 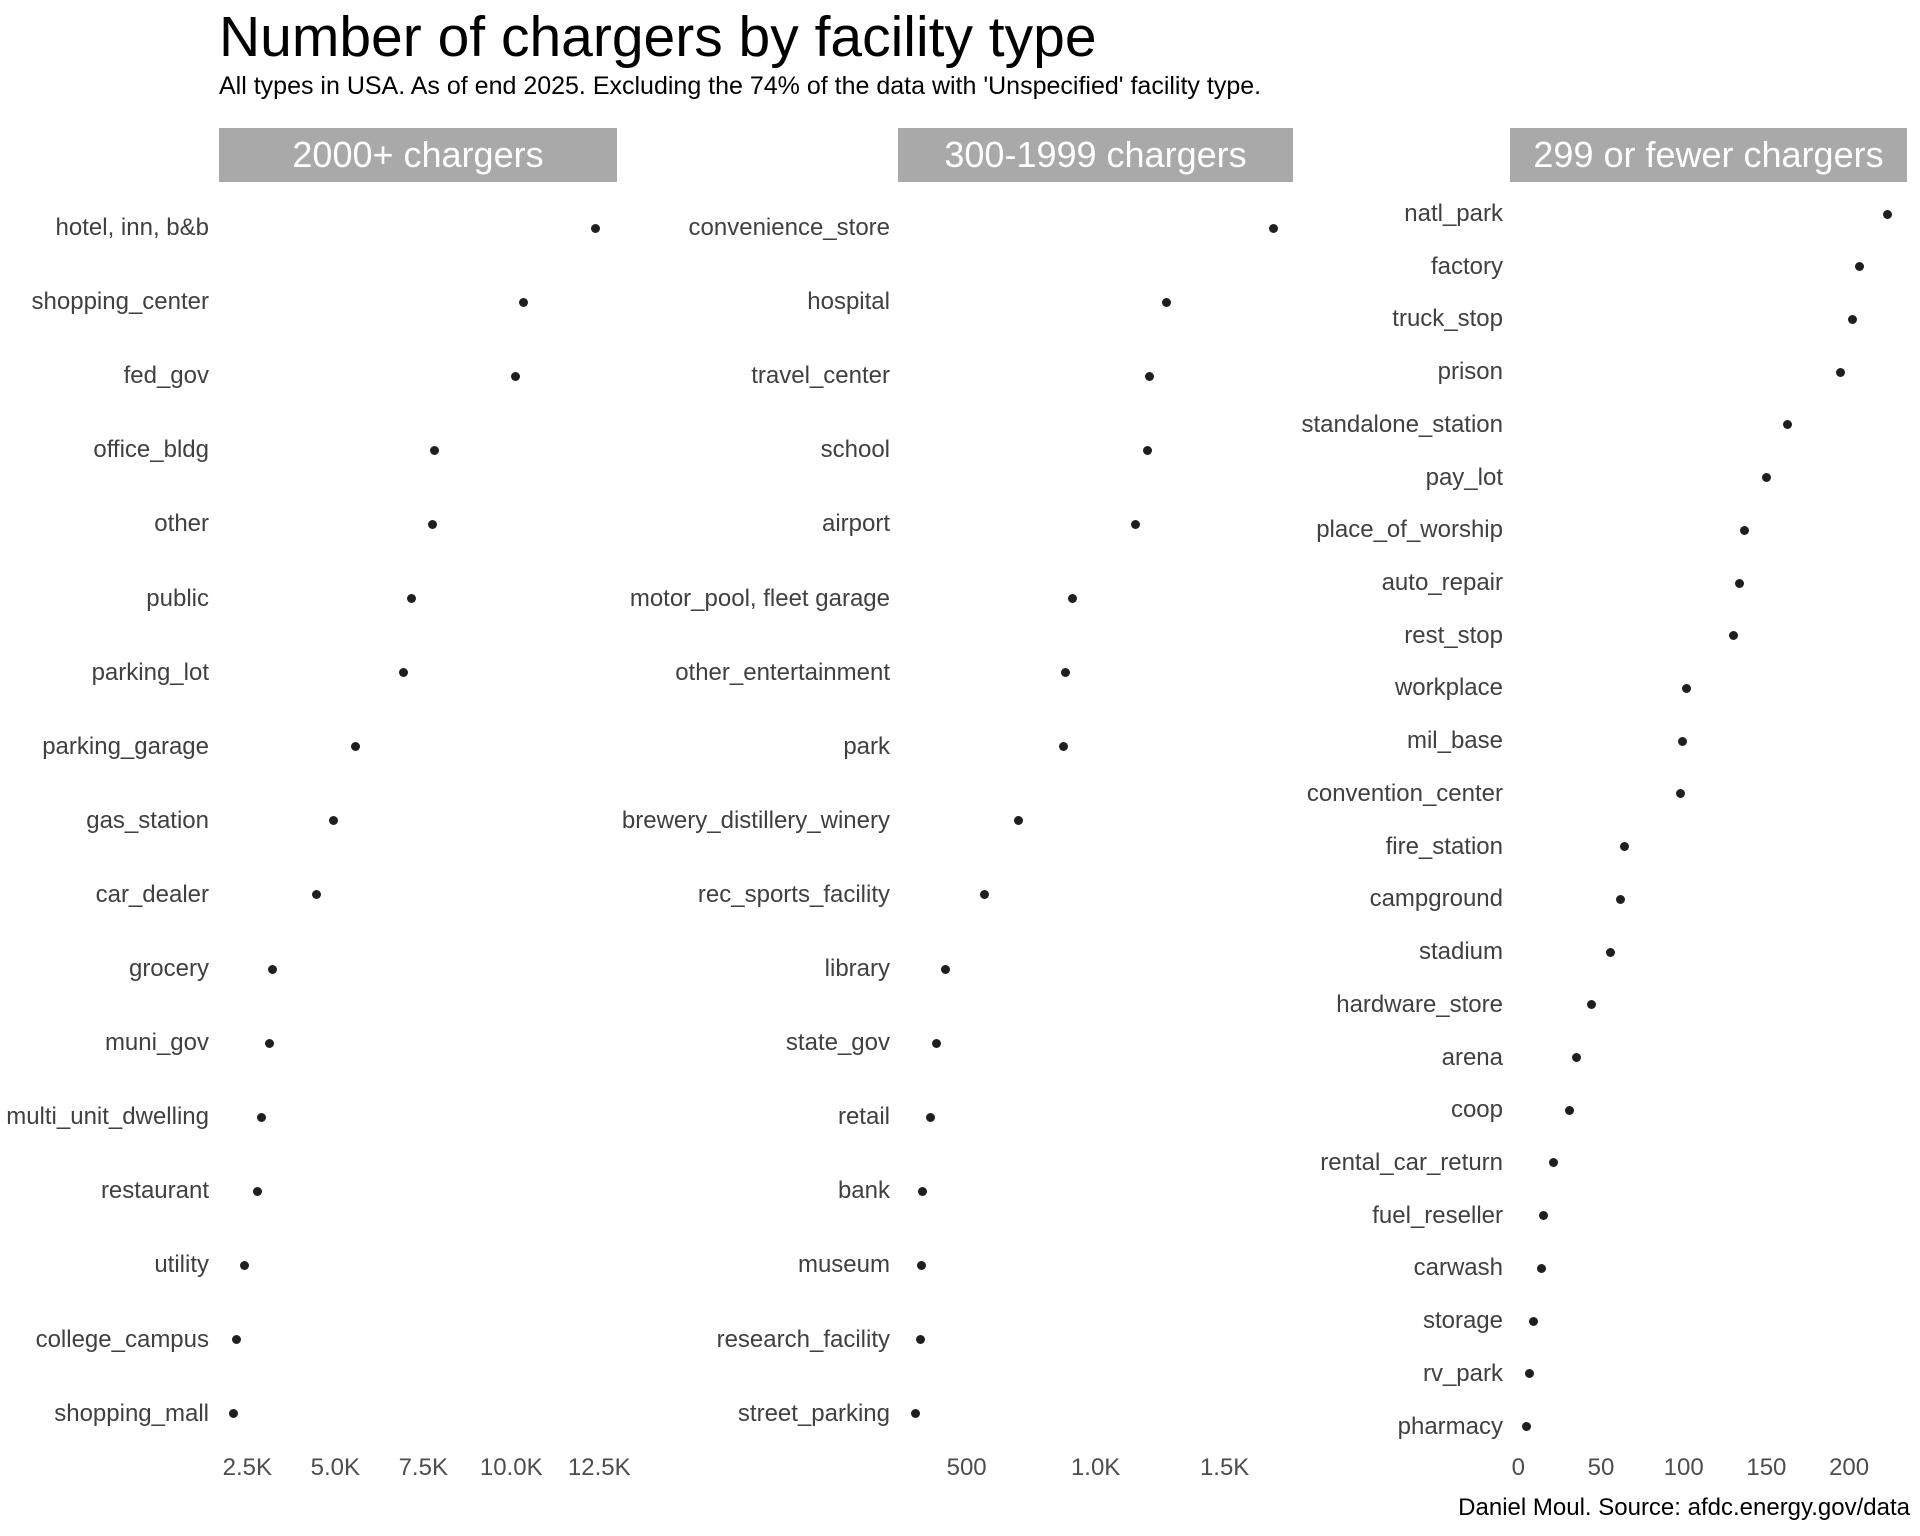 I want to click on category-label: pharmacy, so click(x=1450, y=1426).